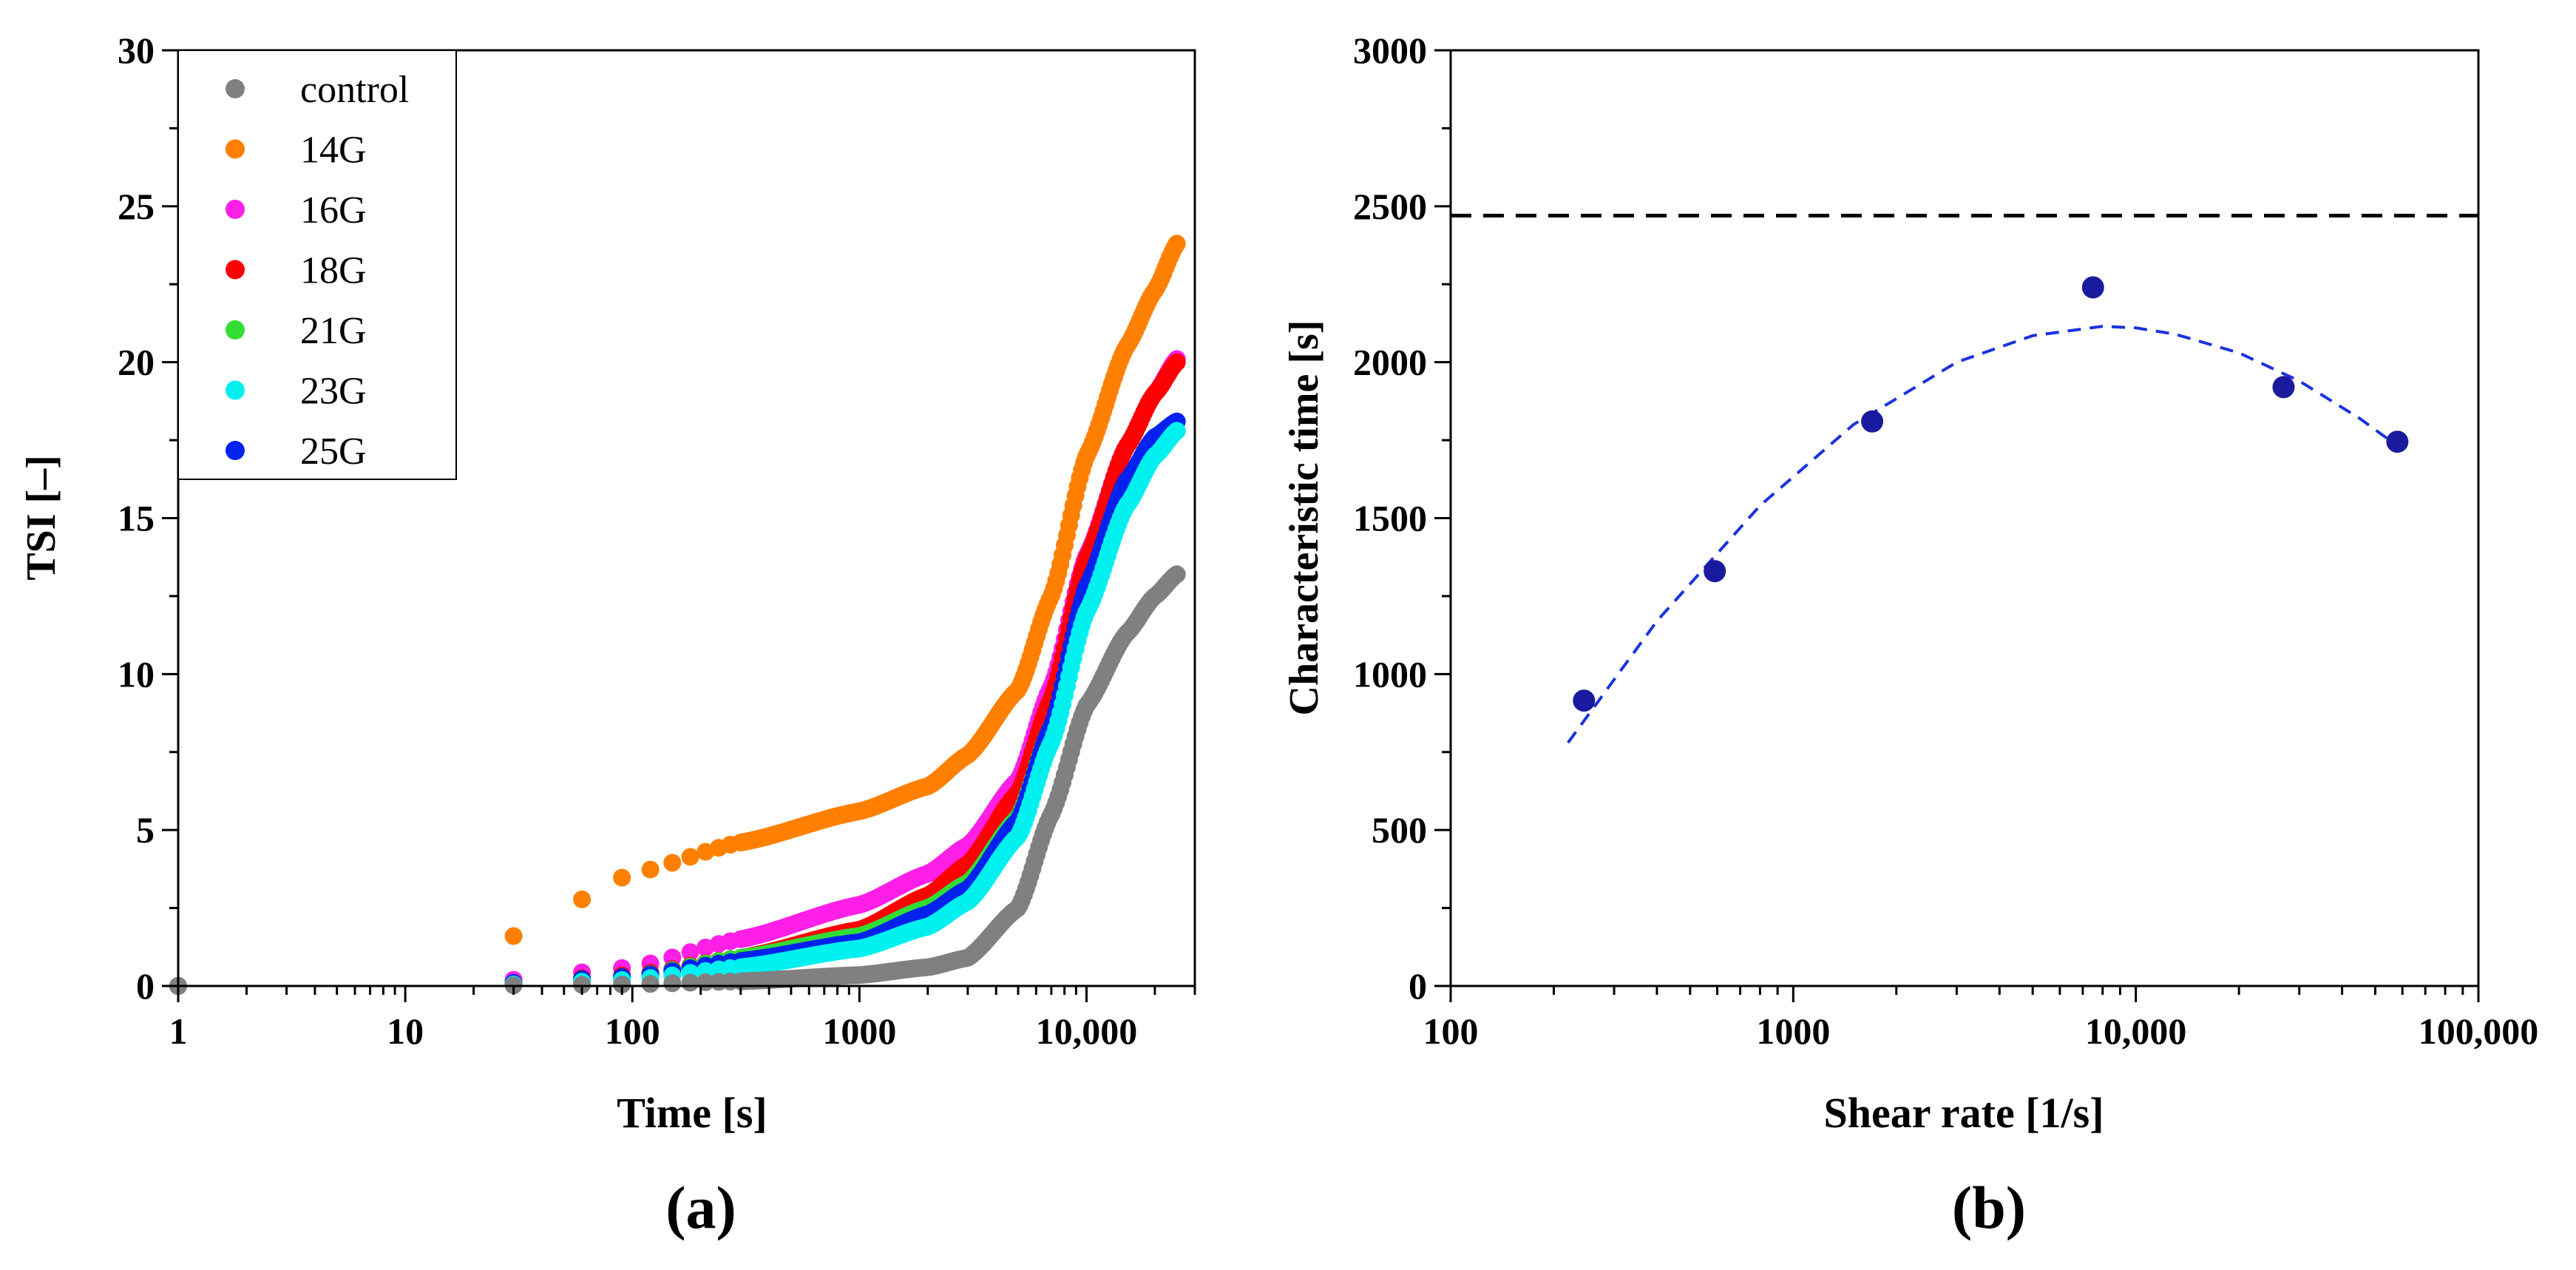 This screenshot has width=2576, height=1270. Describe the element at coordinates (136, 50) in the screenshot. I see `y-tick-label: 30` at that location.